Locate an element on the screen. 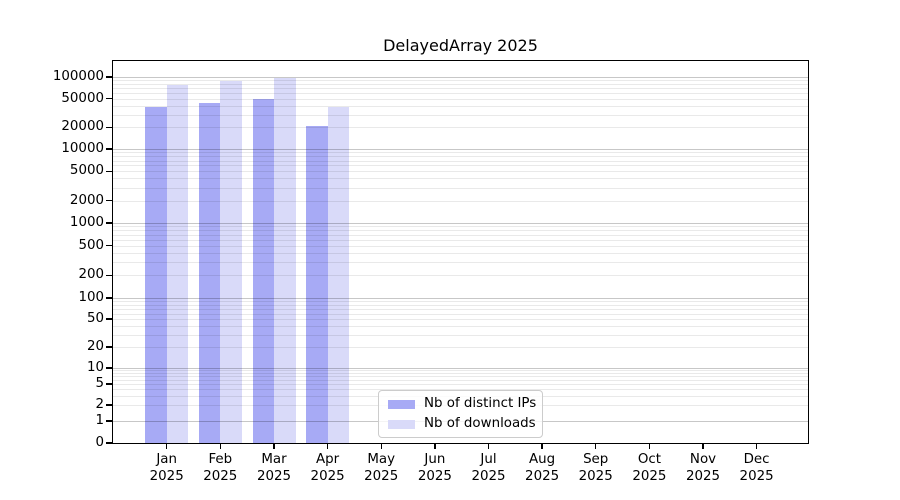 Image resolution: width=900 pixels, height=500 pixels. x-tick-label: Aug 2025 is located at coordinates (542, 468).